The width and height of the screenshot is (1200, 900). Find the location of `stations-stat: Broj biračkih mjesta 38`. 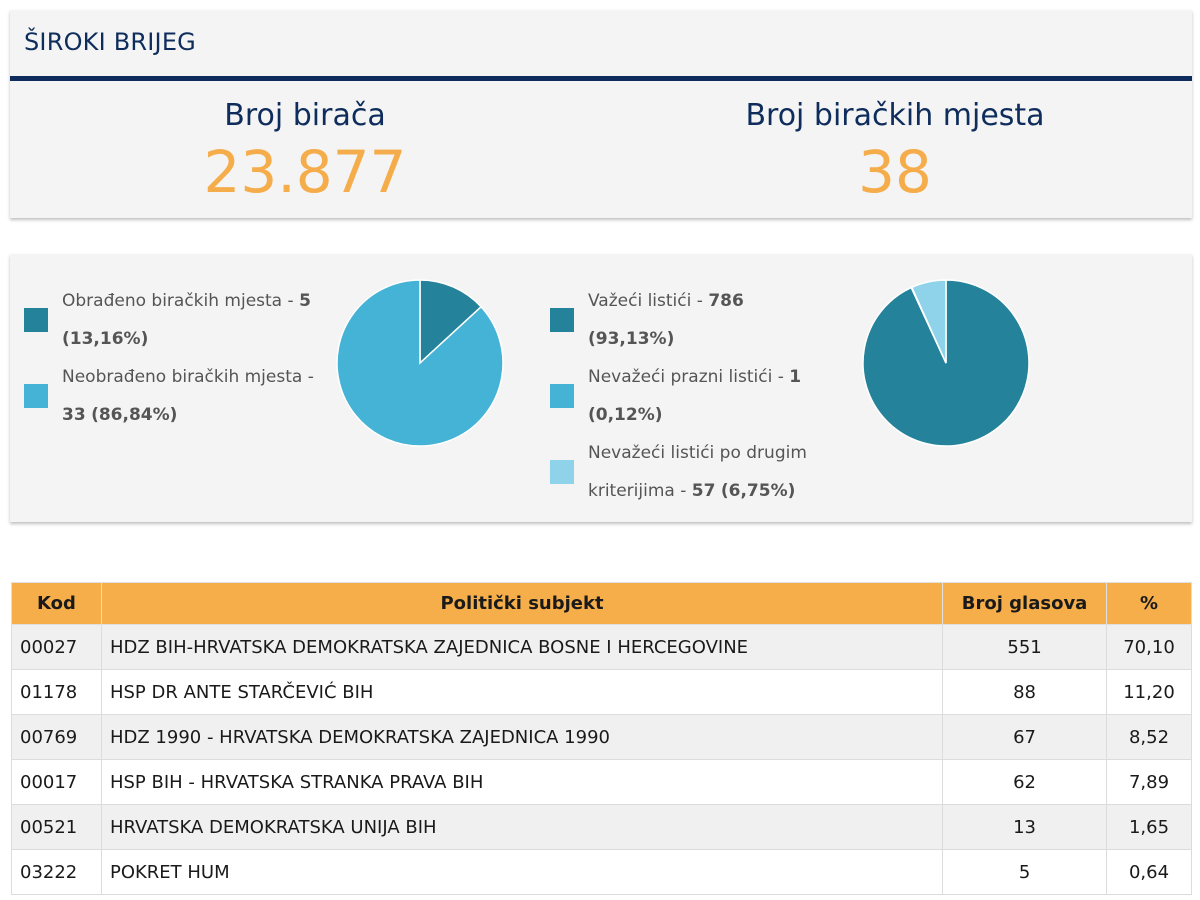

stations-stat: Broj biračkih mjesta 38 is located at coordinates (895, 151).